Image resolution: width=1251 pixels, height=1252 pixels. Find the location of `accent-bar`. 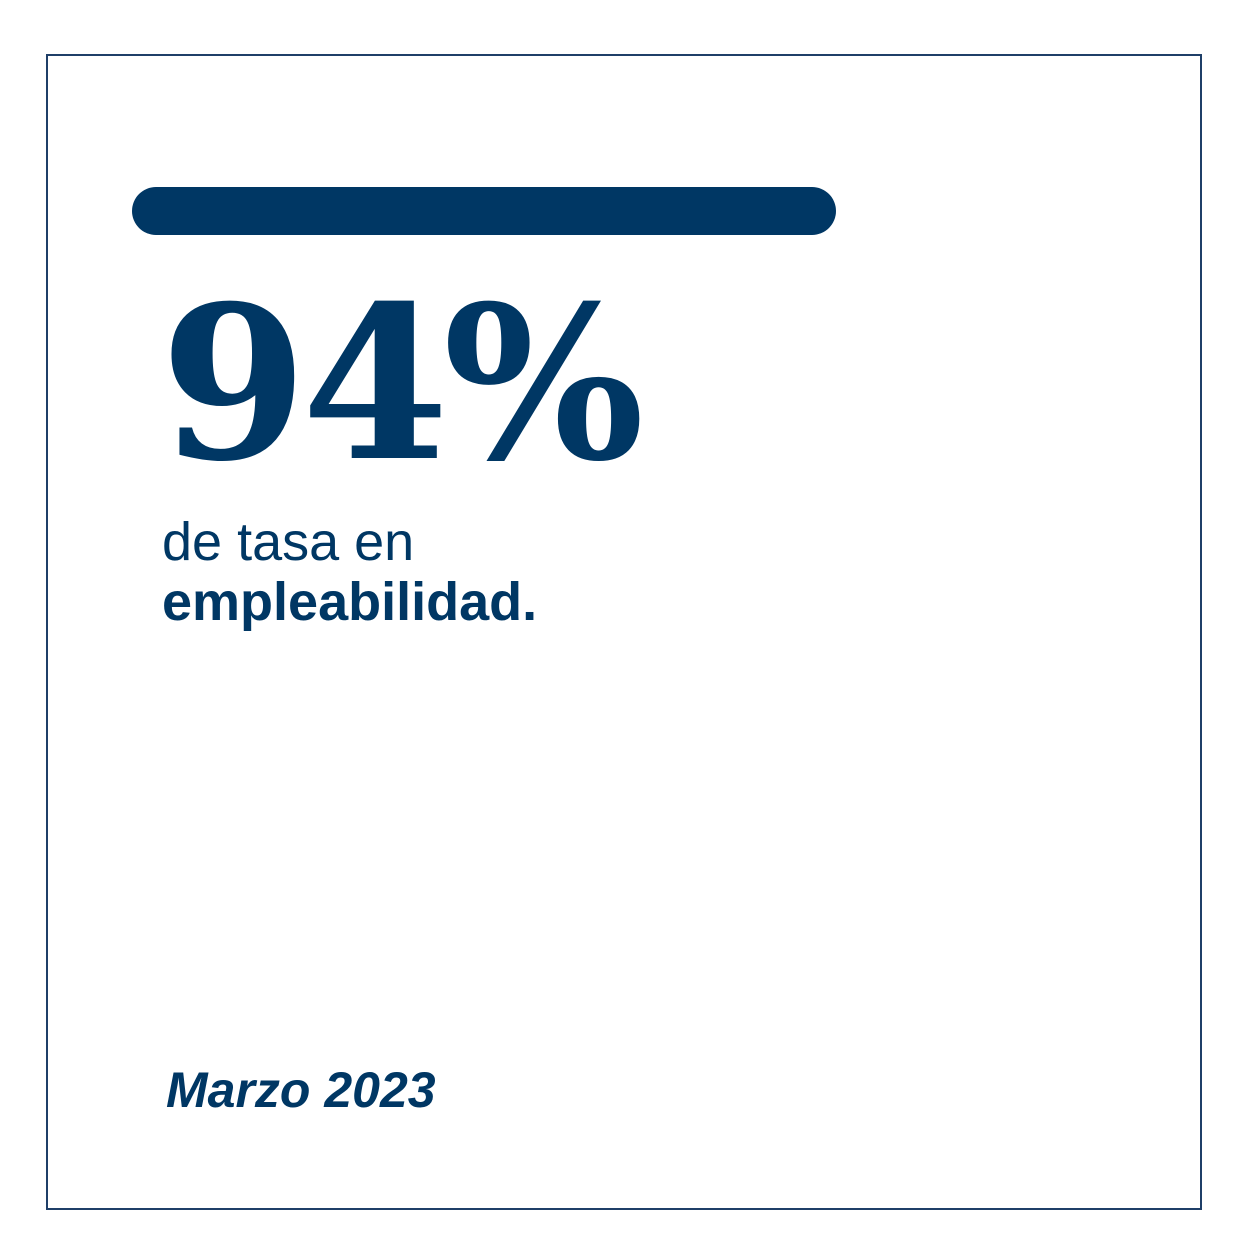

accent-bar is located at coordinates (484, 211).